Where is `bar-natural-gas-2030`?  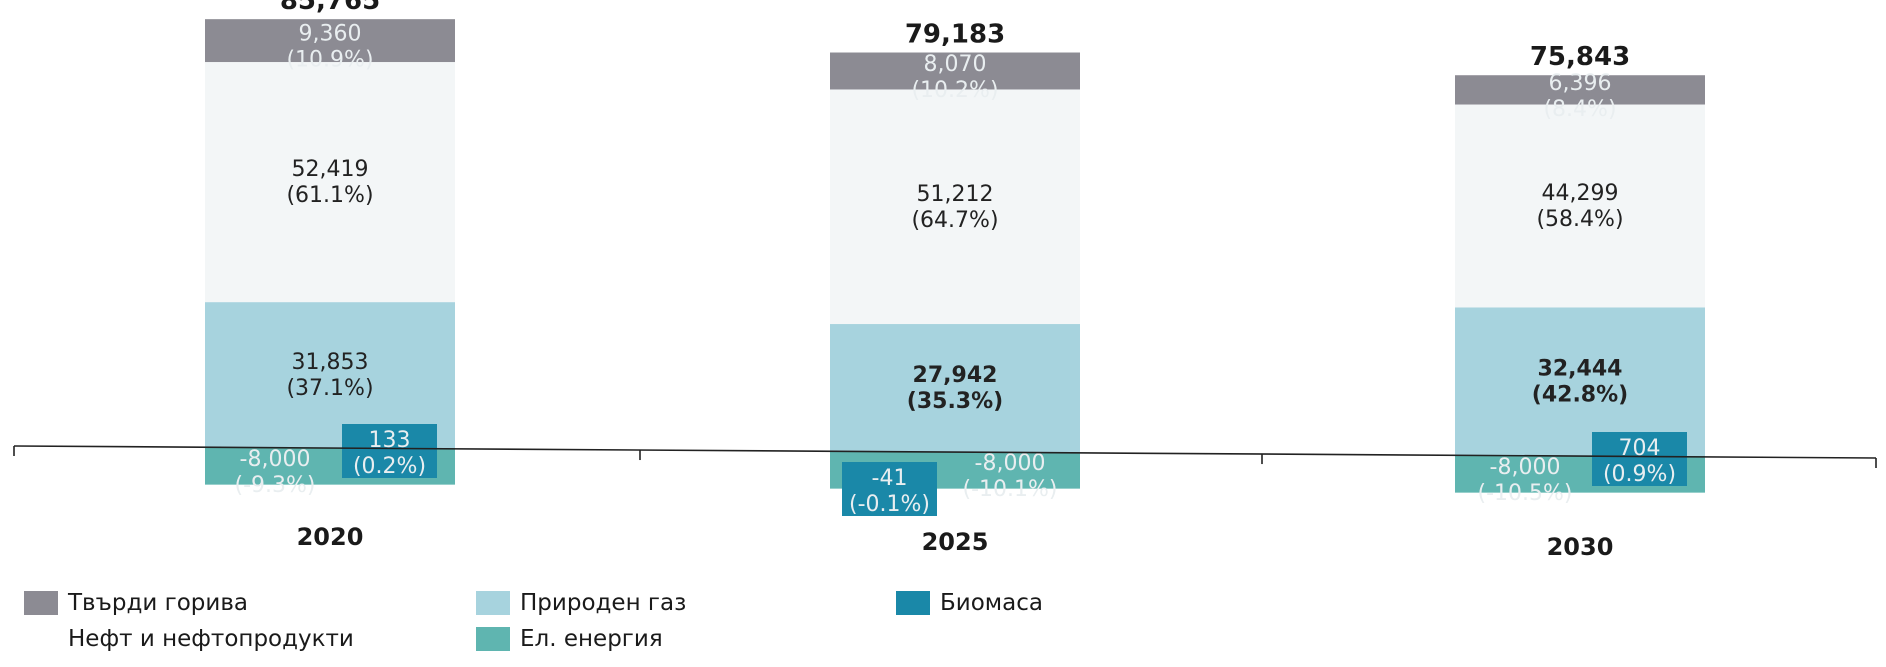 bar-natural-gas-2030 is located at coordinates (1580, 381).